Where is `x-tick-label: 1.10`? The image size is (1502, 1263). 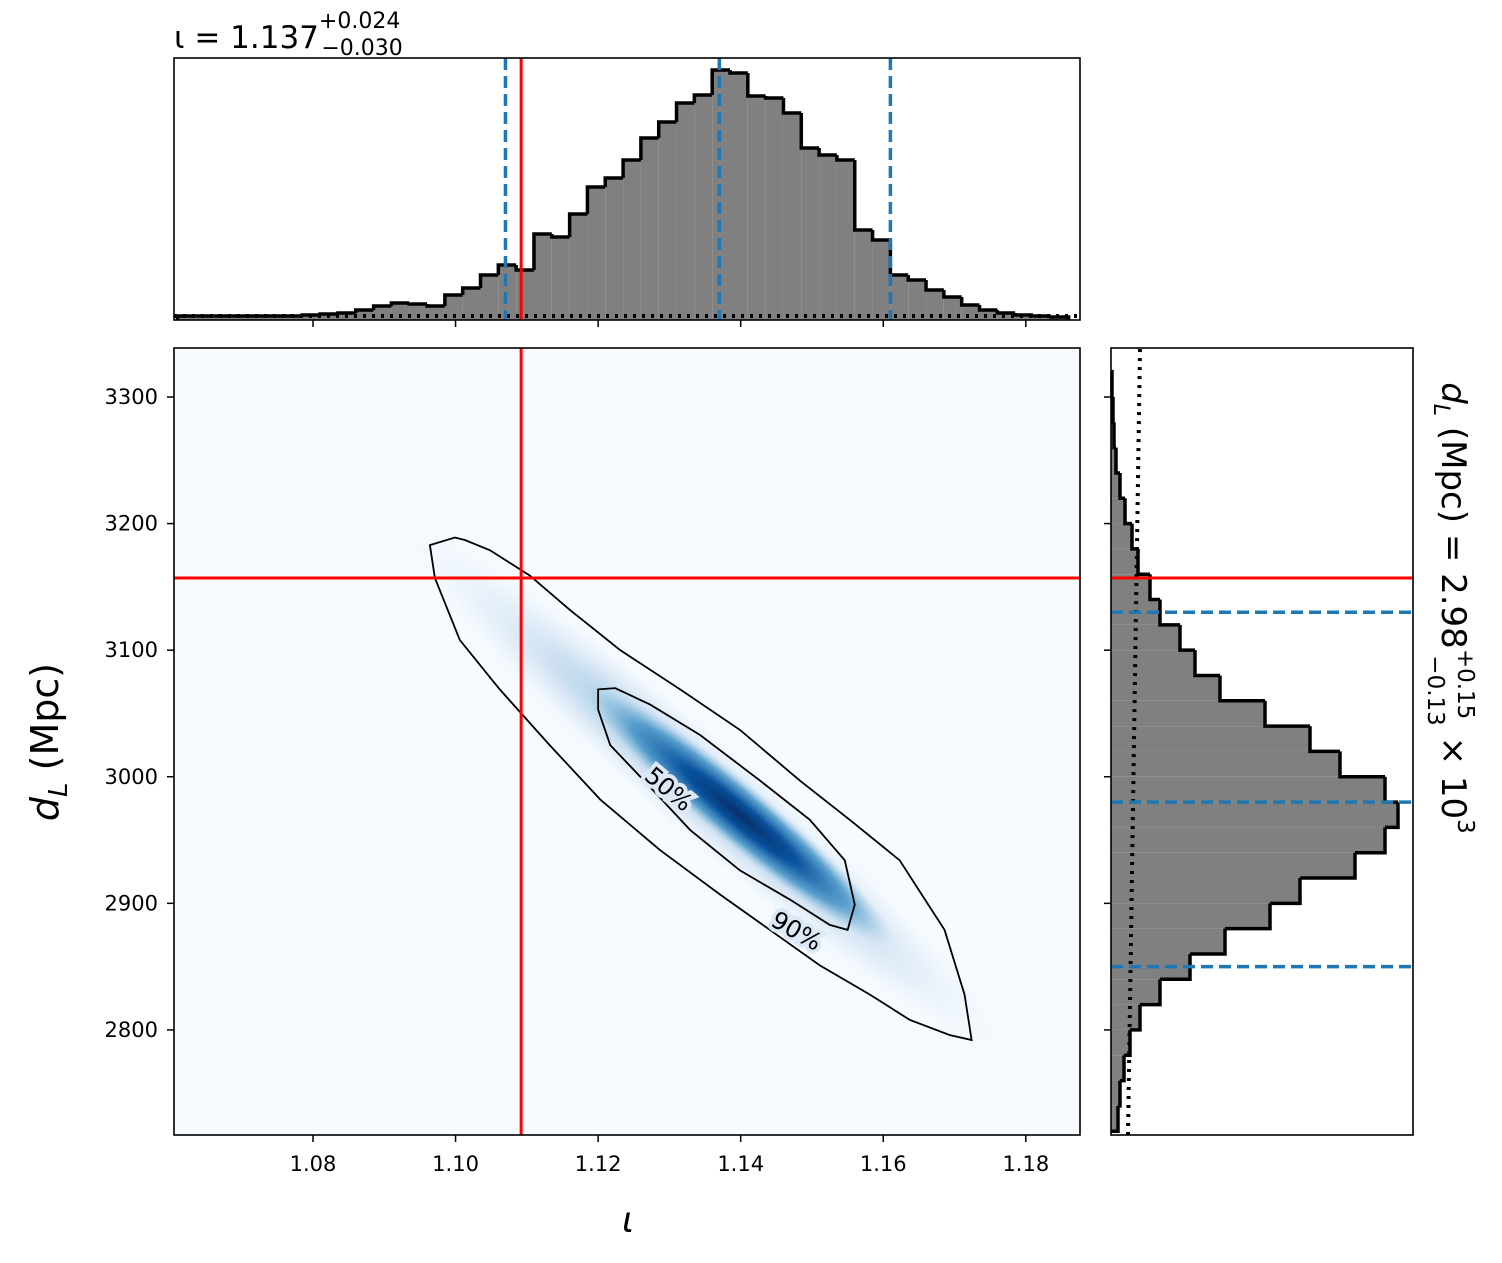 x-tick-label: 1.10 is located at coordinates (455, 1164).